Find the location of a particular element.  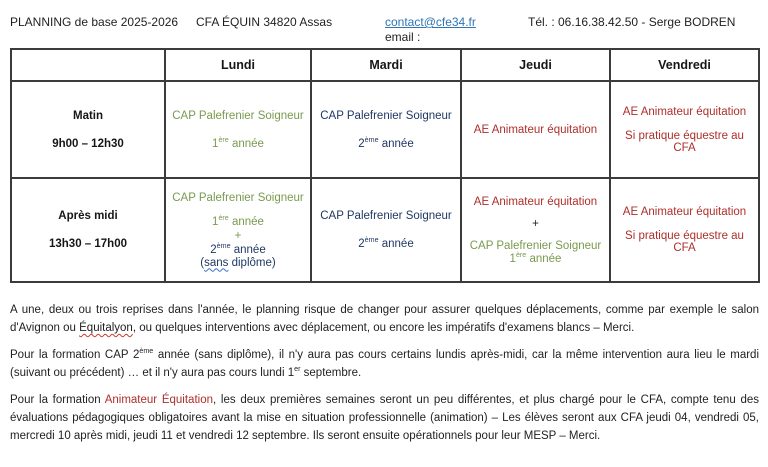

email-label: email : is located at coordinates (403, 37).